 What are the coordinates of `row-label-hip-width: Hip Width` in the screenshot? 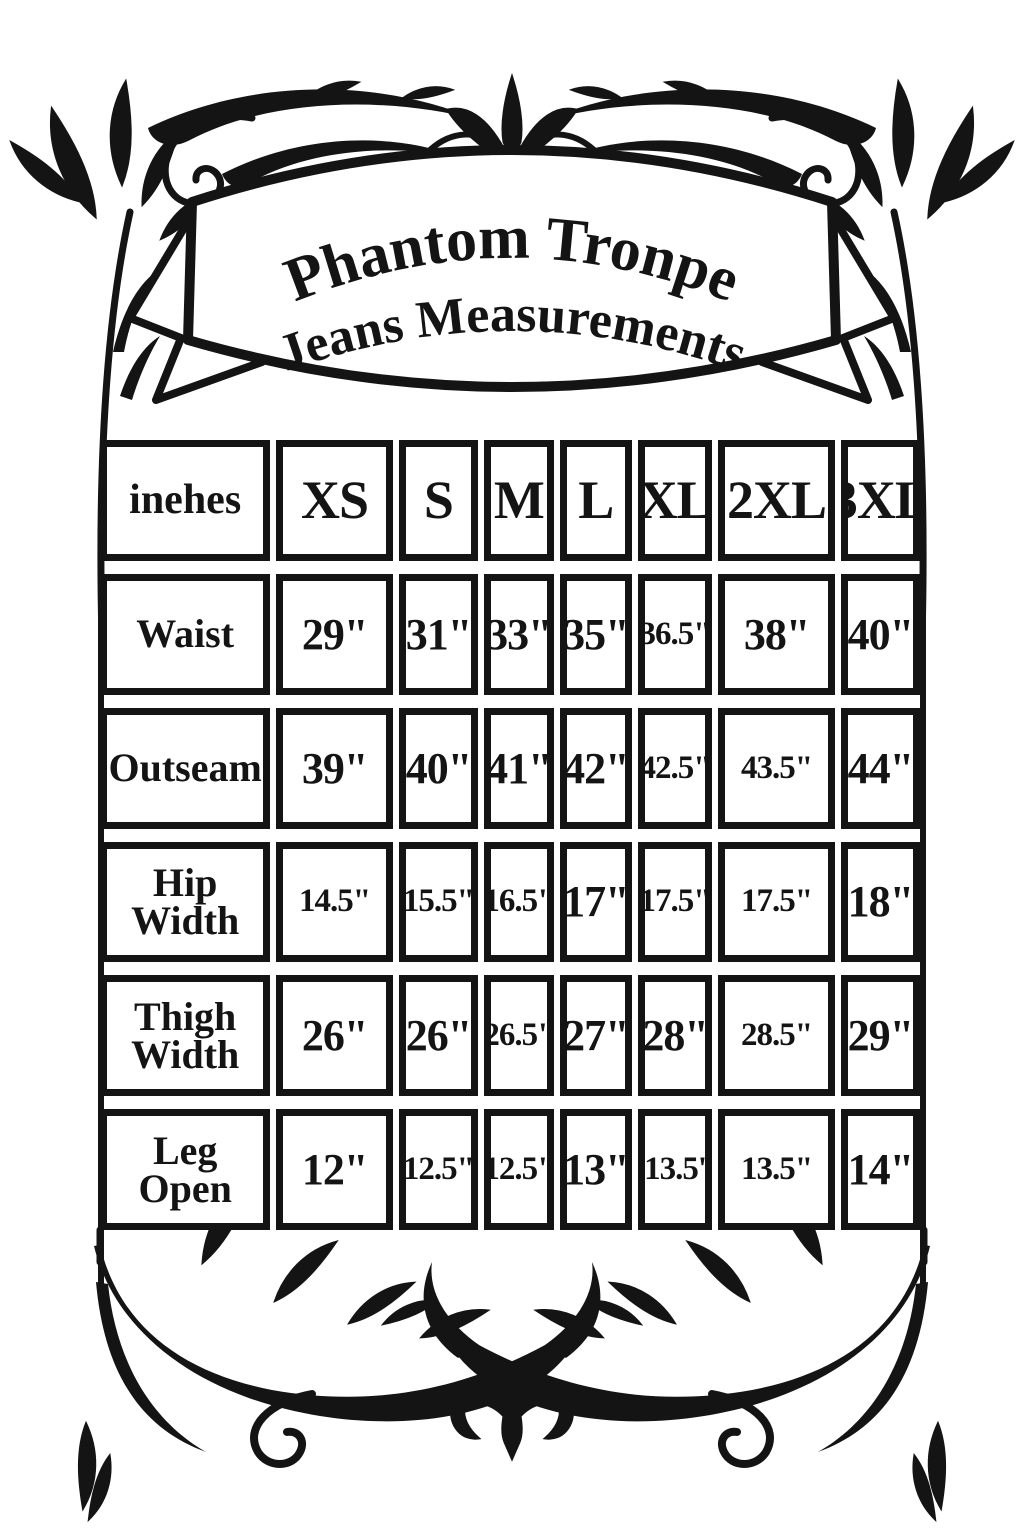 It's located at (185, 902).